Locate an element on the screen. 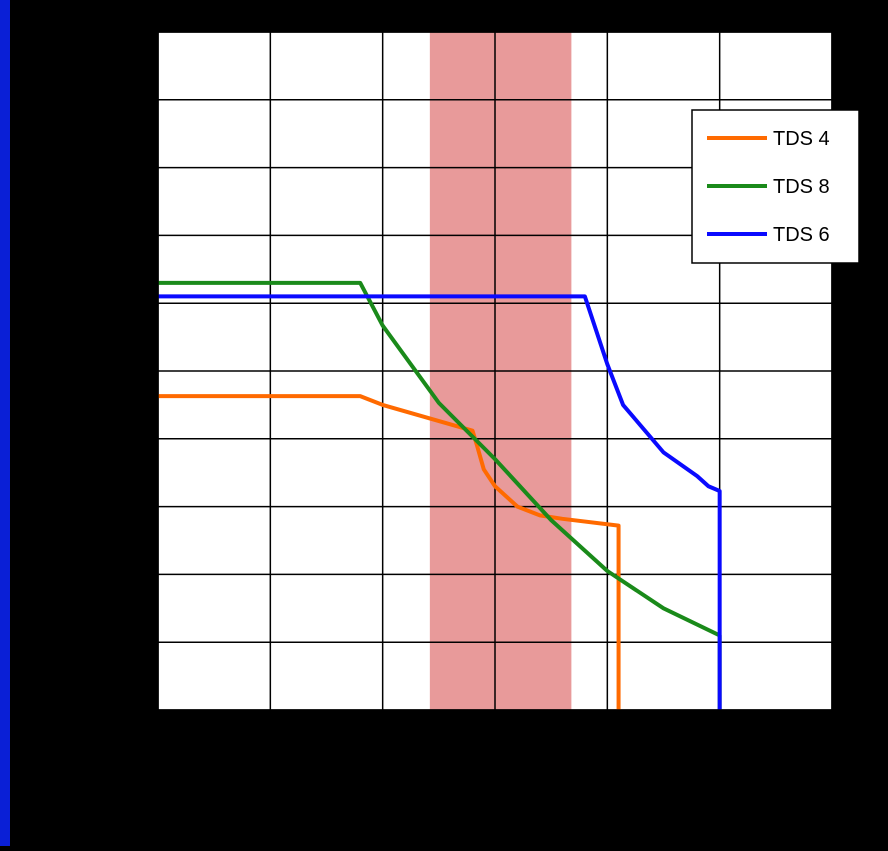  y-tick-label: 0 is located at coordinates (140, 711).